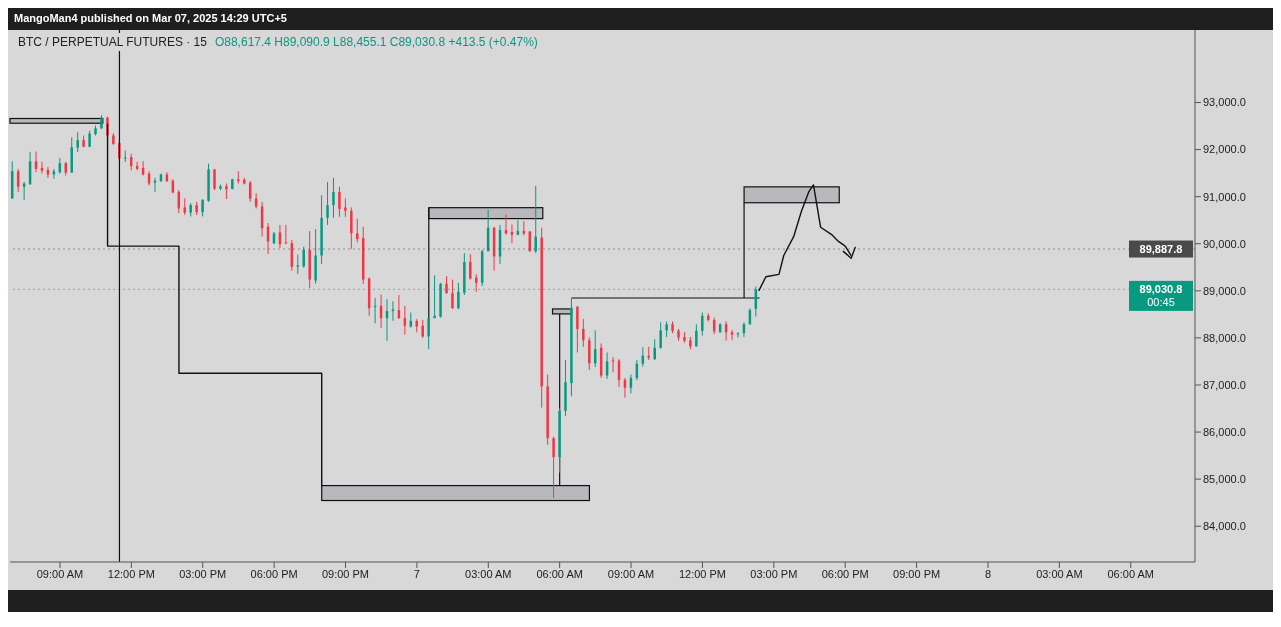  Describe the element at coordinates (1224, 243) in the screenshot. I see `y-tick-label: 90,000.0` at that location.